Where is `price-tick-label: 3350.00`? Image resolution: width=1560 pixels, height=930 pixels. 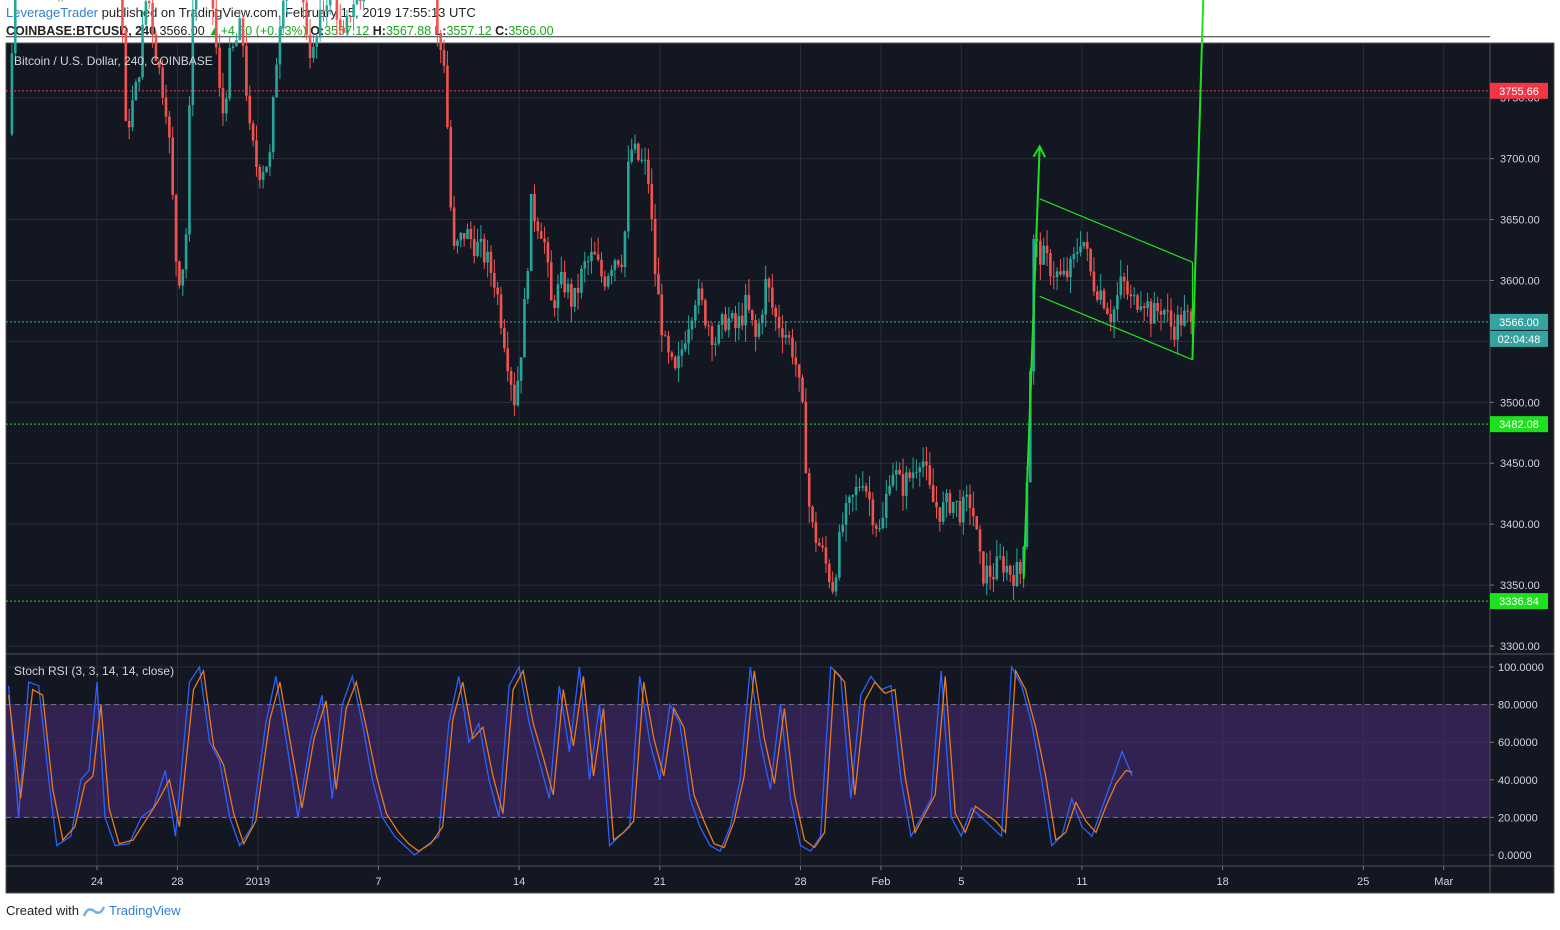
price-tick-label: 3350.00 is located at coordinates (1520, 586).